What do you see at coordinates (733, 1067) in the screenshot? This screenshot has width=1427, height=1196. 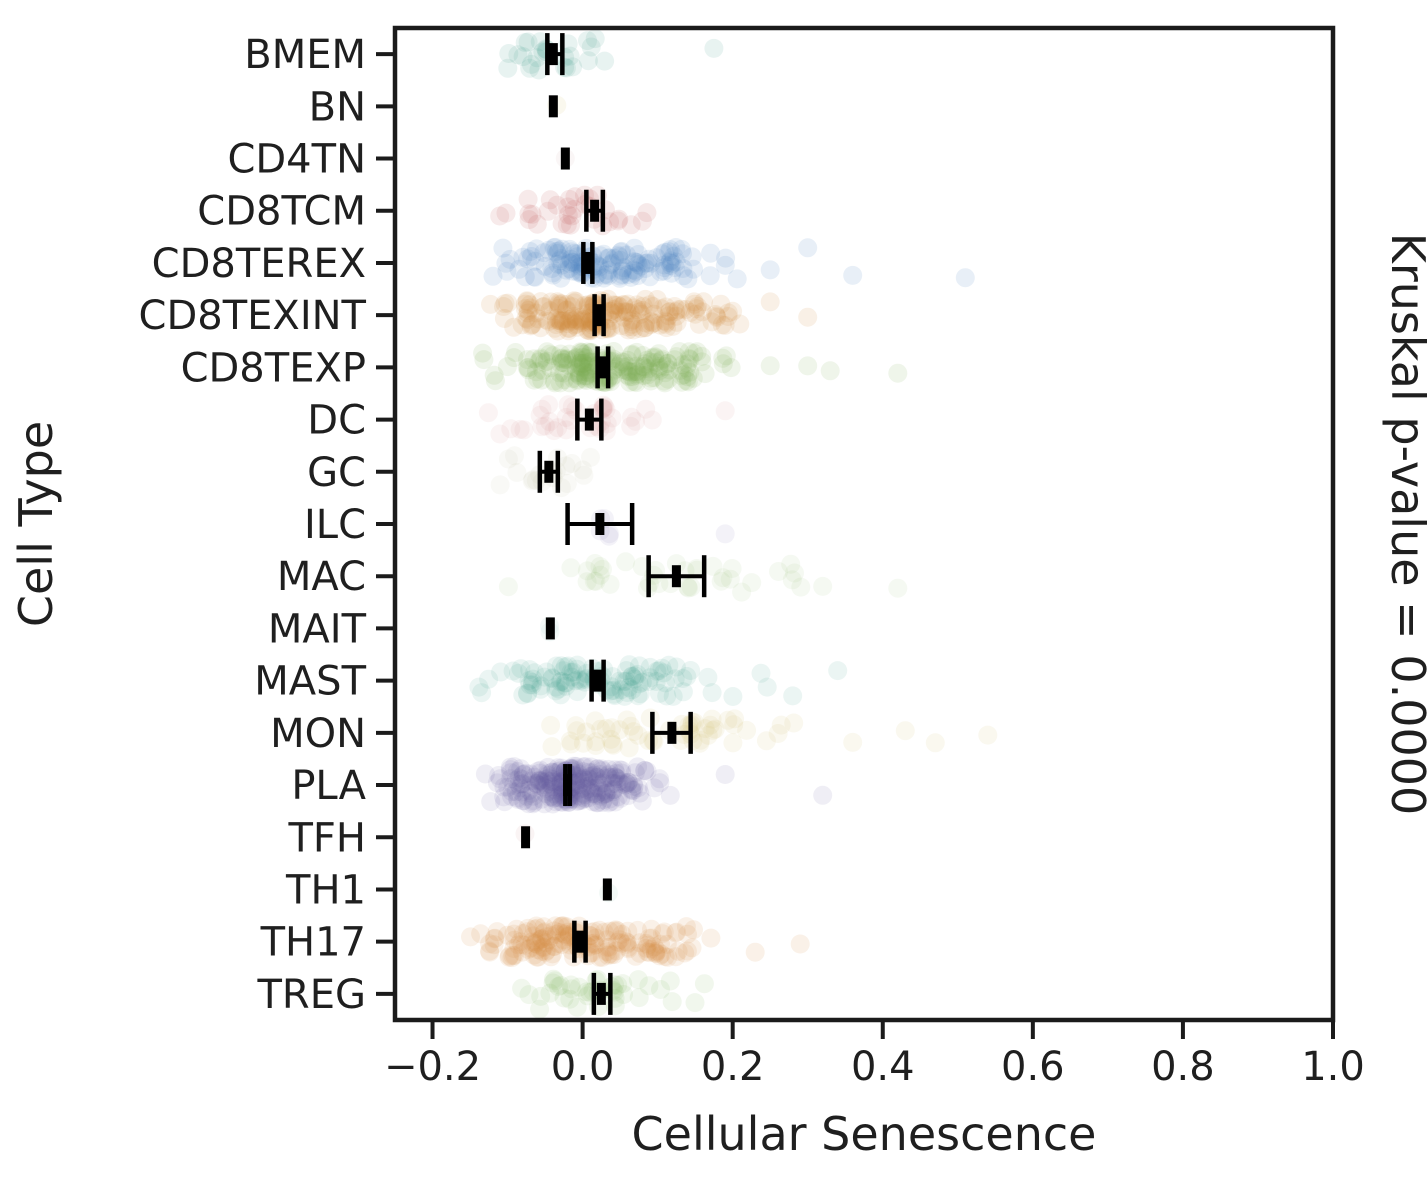 I see `x-tick-label: 0.2` at bounding box center [733, 1067].